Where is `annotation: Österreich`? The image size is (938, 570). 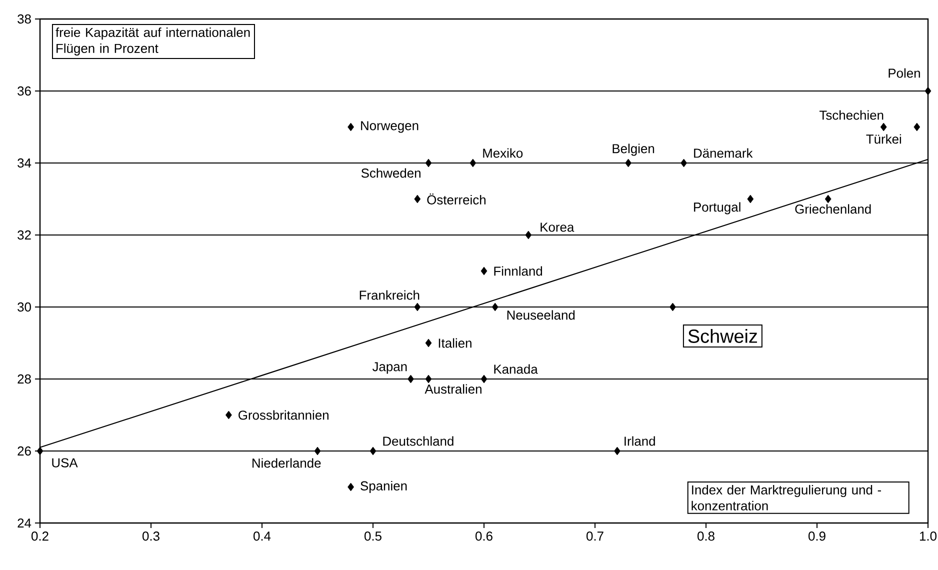 annotation: Österreich is located at coordinates (456, 199).